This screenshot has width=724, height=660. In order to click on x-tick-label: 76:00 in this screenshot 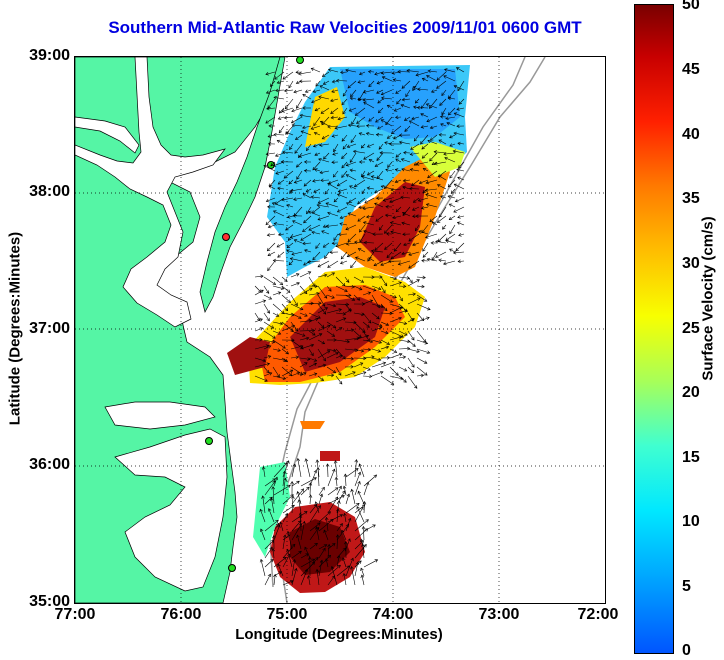, I will do `click(181, 615)`.